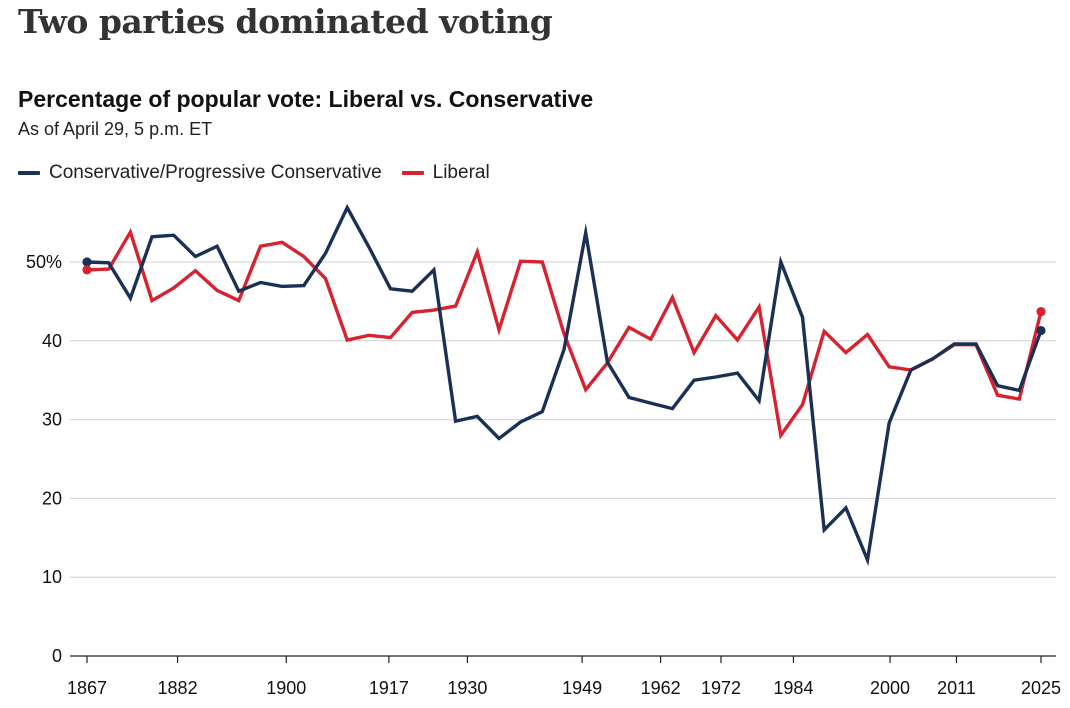  What do you see at coordinates (661, 688) in the screenshot?
I see `x-tick-label: 1962` at bounding box center [661, 688].